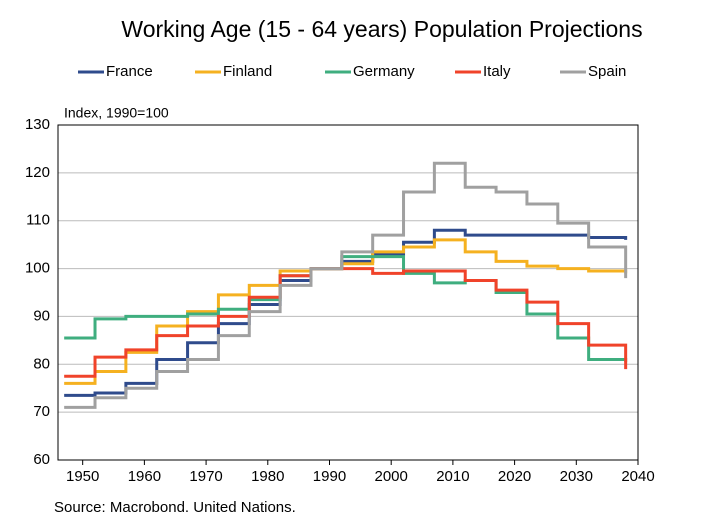 The height and width of the screenshot is (518, 710). I want to click on x-tick-label: 1980, so click(267, 476).